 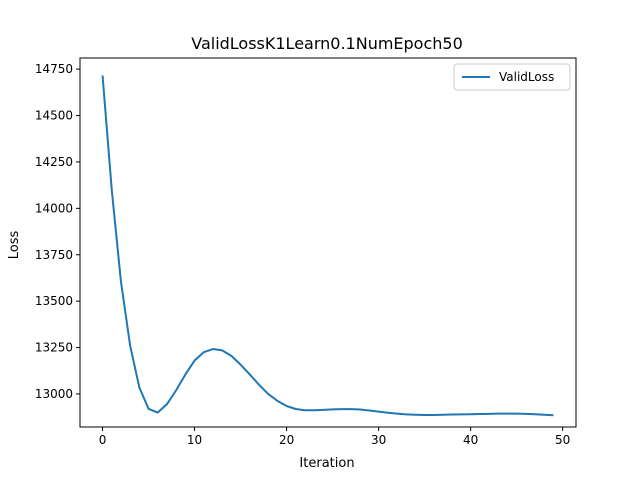 What do you see at coordinates (286, 440) in the screenshot?
I see `x-tick-label: 20` at bounding box center [286, 440].